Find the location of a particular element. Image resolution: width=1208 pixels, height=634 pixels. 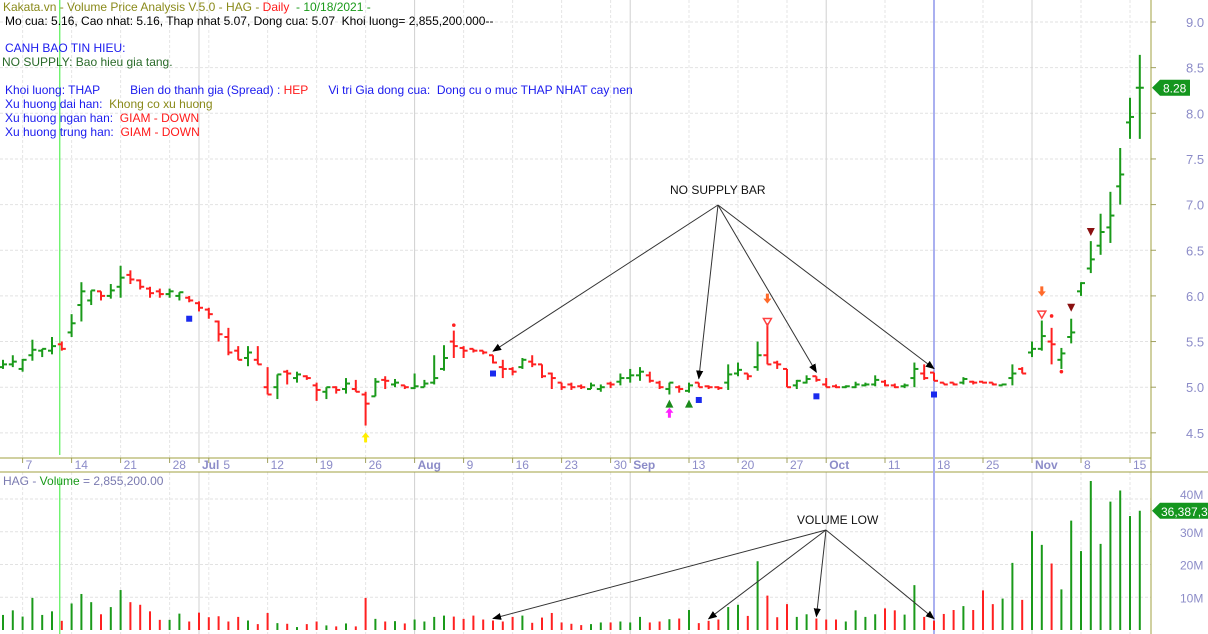

date-axis-label: 28 is located at coordinates (180, 465).